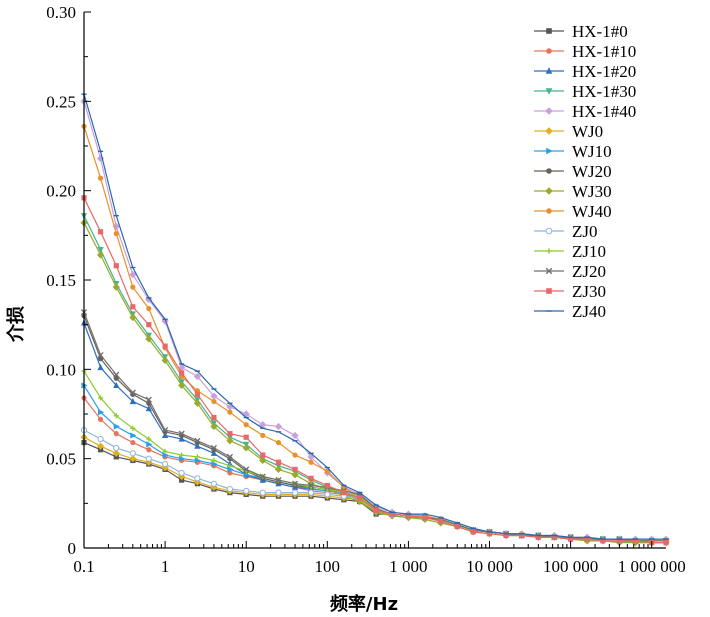  I want to click on legend-item: ZJ40, so click(570, 311).